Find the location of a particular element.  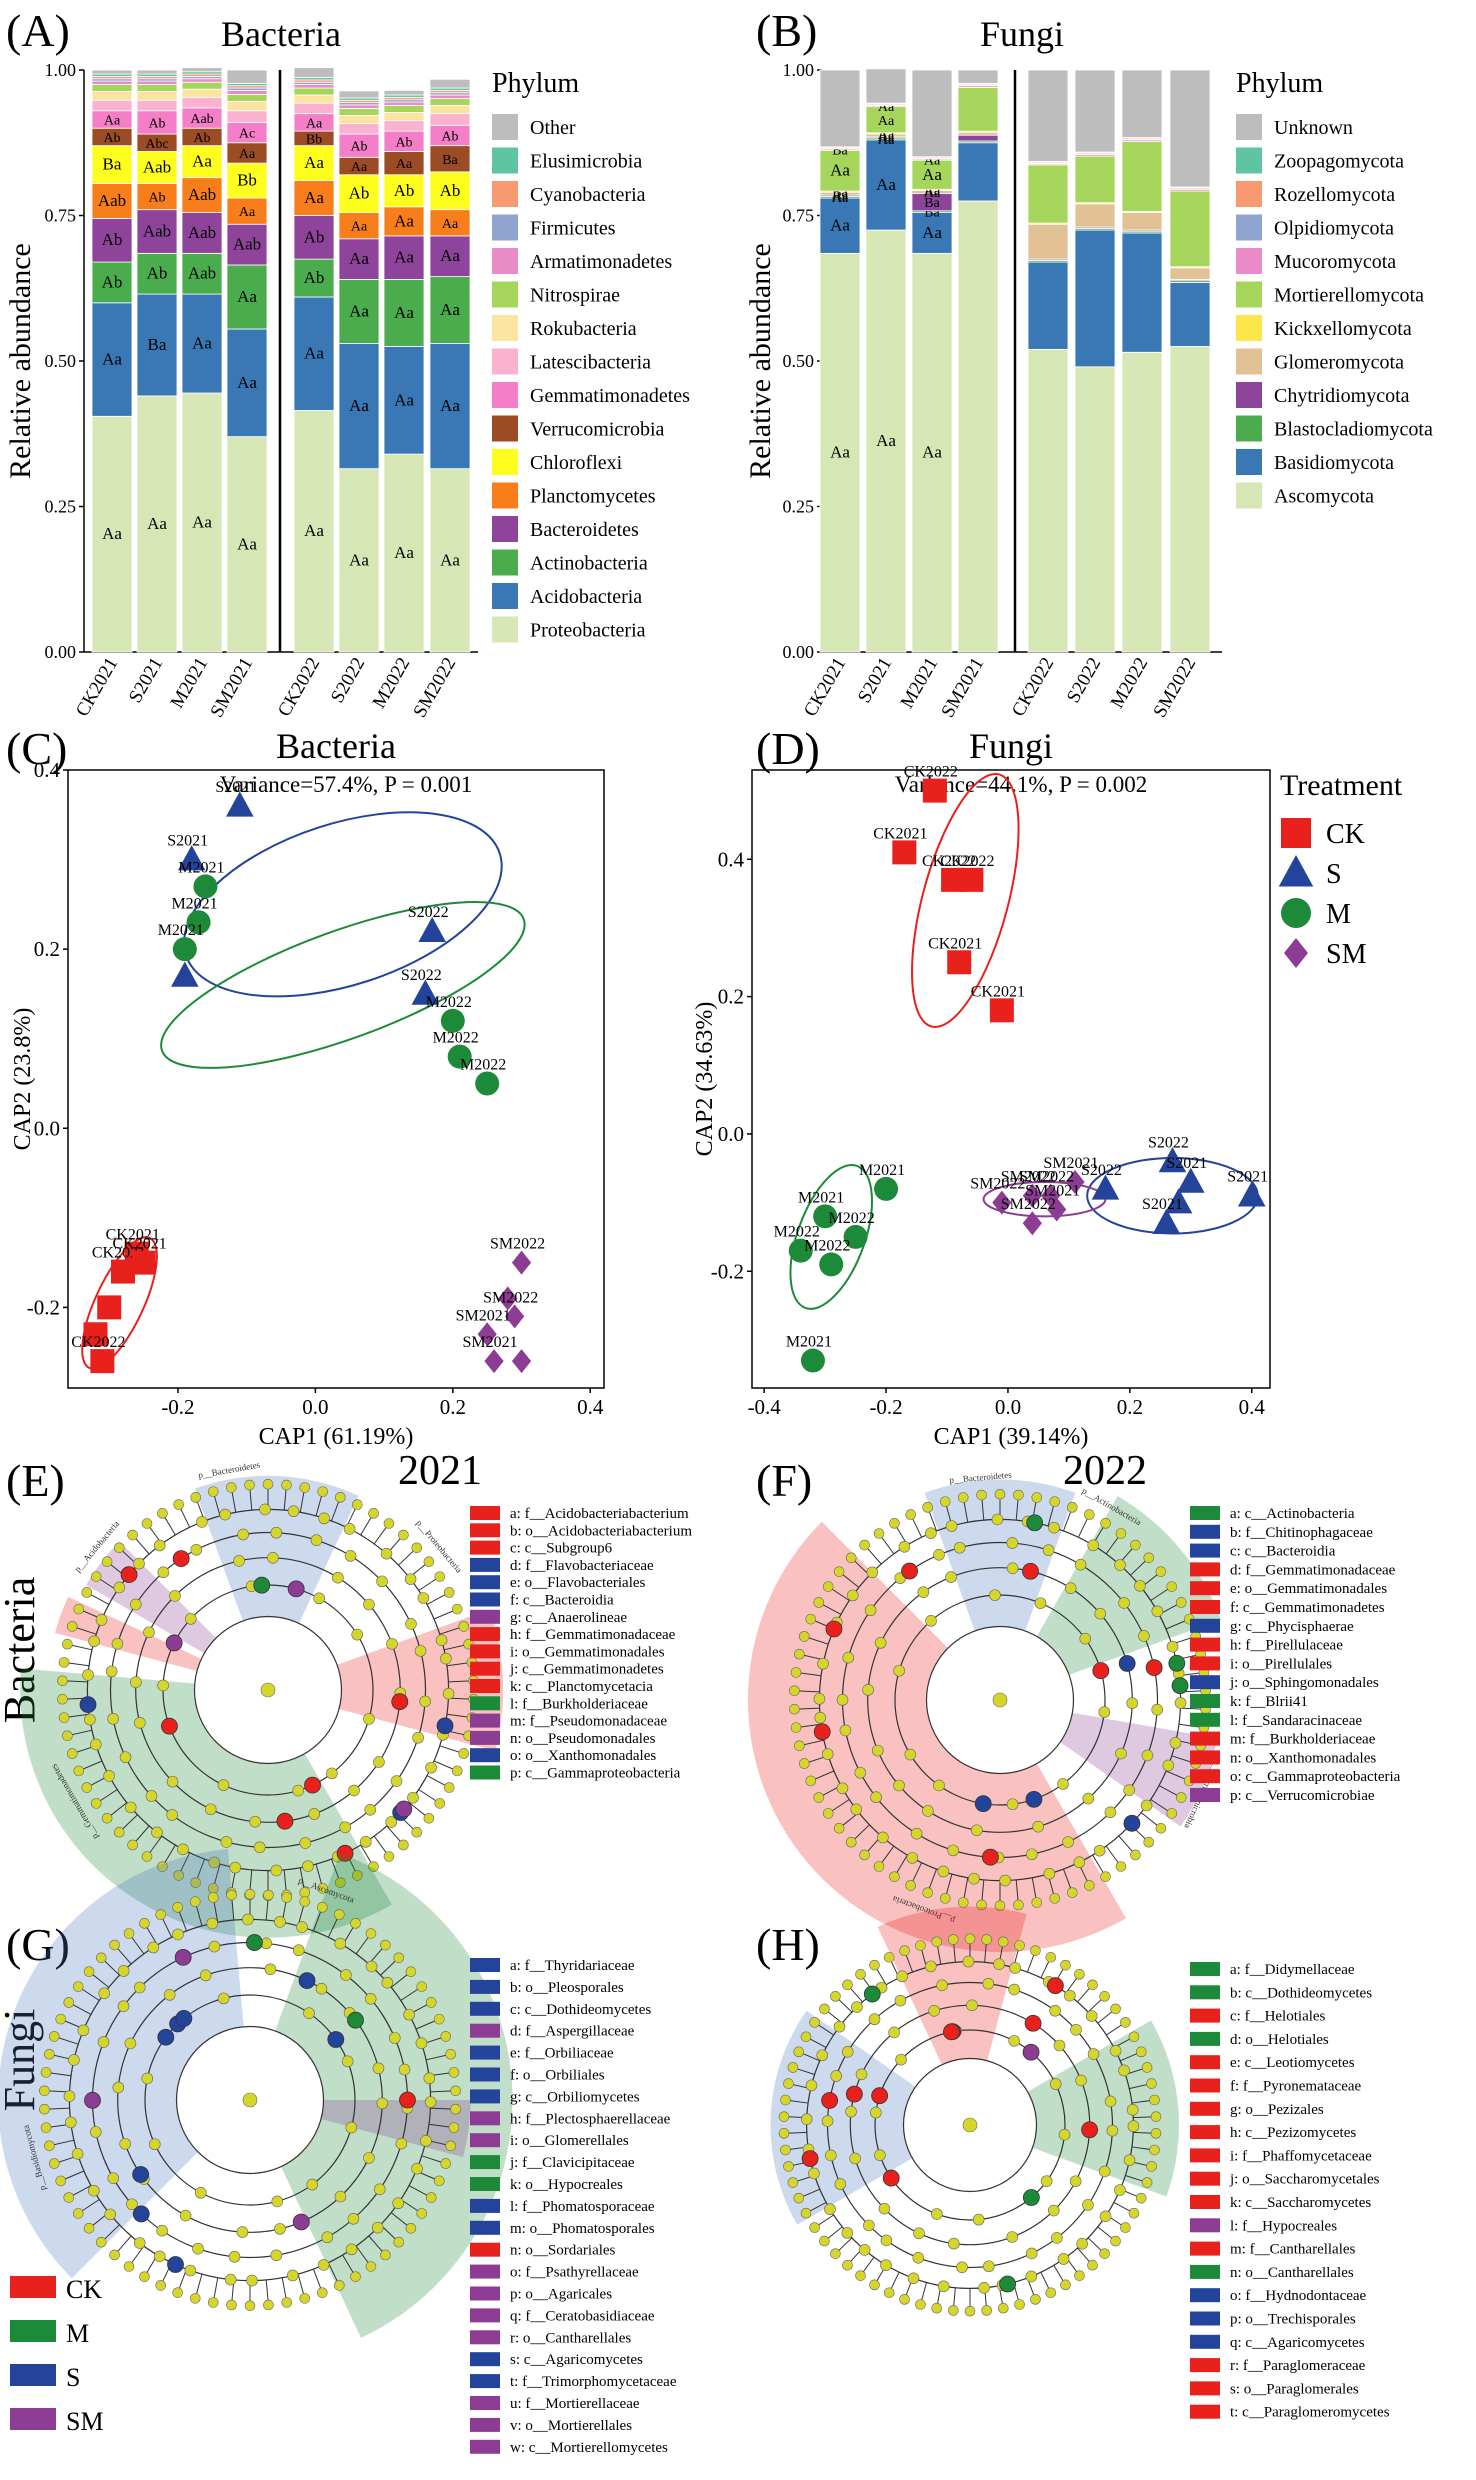

y-axis-label: Relative abundance is located at coordinates (20, 361).